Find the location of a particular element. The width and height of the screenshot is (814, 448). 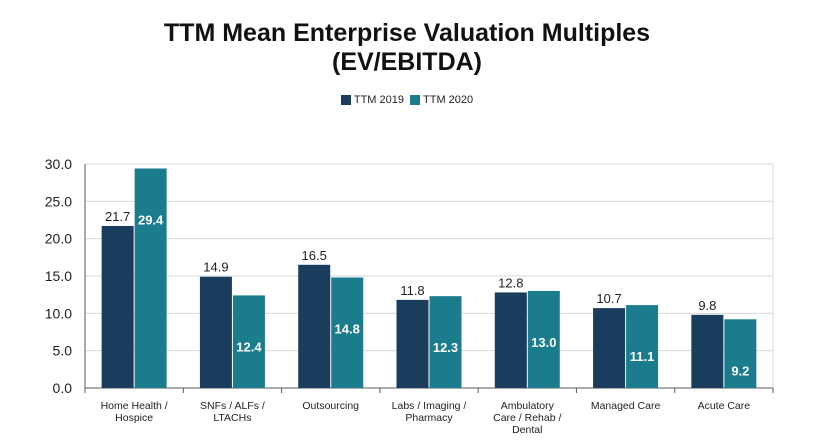

x-category-label: Outsourcing is located at coordinates (330, 406).